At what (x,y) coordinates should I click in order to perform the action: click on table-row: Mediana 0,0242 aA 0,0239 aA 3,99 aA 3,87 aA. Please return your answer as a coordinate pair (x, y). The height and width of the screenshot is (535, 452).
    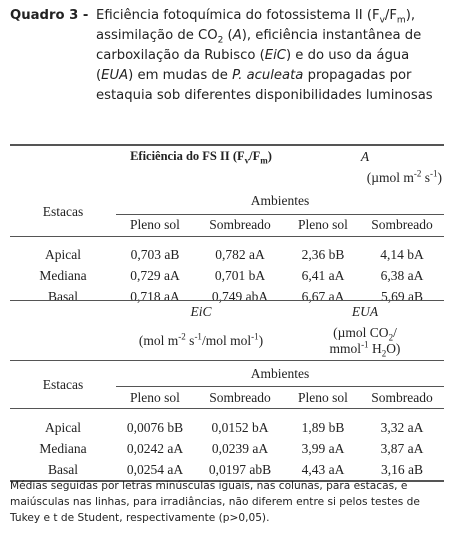
    Looking at the image, I should click on (227, 448).